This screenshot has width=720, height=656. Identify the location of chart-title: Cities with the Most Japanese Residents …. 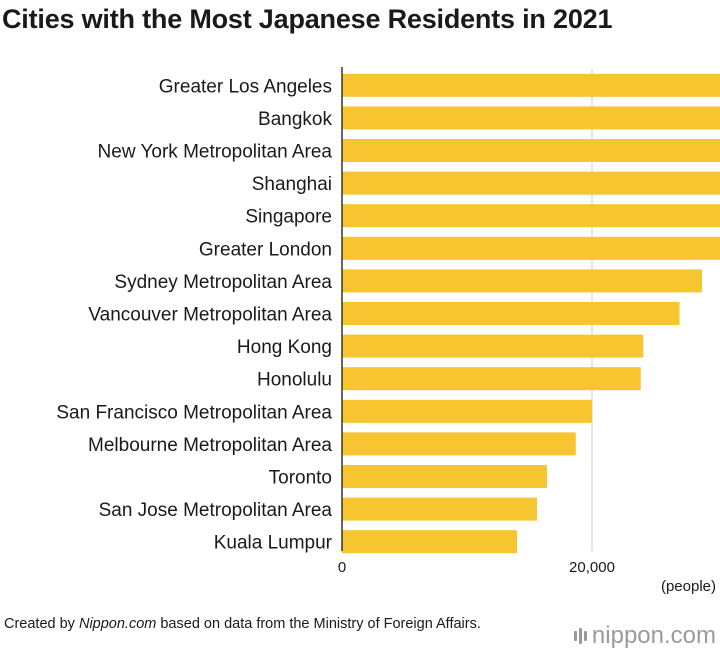
(307, 19).